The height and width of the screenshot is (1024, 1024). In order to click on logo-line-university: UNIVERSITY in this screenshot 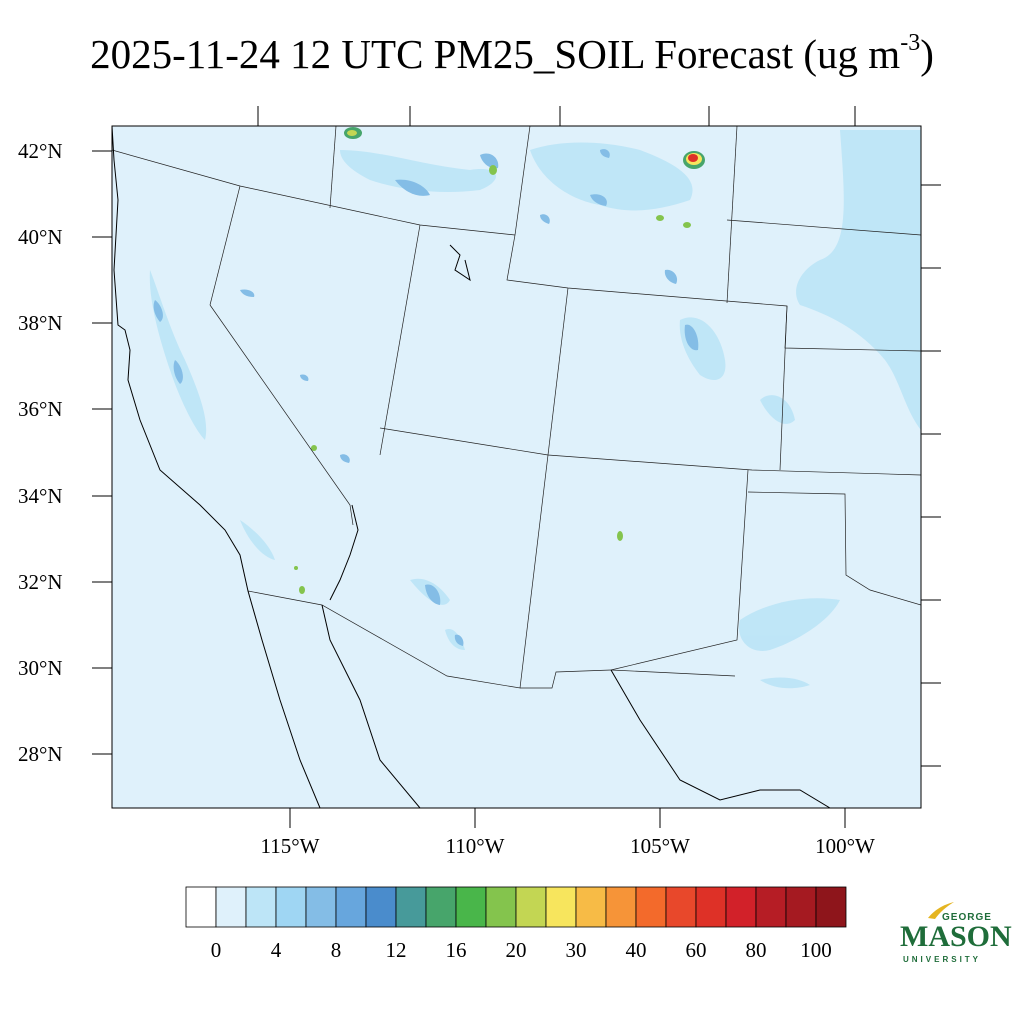, I will do `click(942, 959)`.